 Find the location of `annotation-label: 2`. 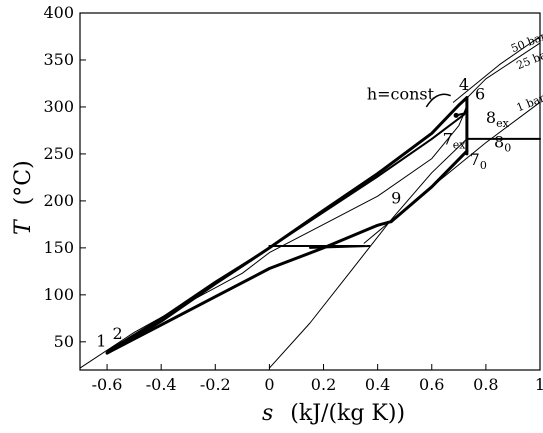

annotation-label: 2 is located at coordinates (117, 333).